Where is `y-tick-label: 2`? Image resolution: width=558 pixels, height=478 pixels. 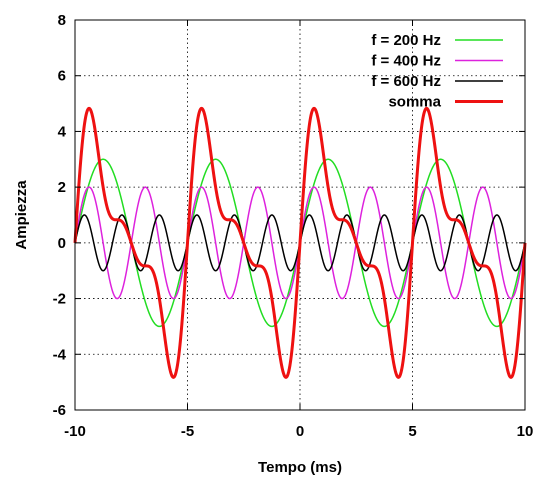
y-tick-label: 2 is located at coordinates (62, 187).